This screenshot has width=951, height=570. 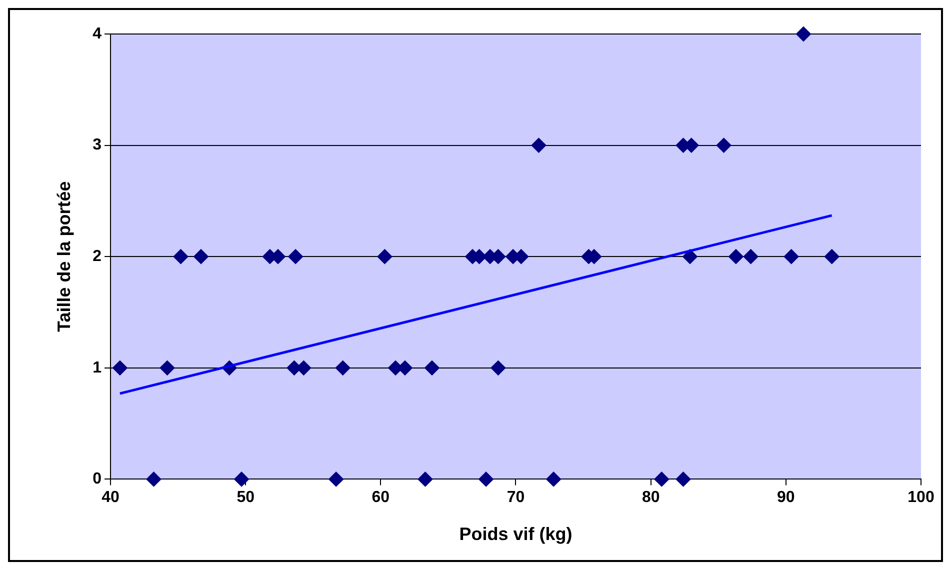 I want to click on x-tick-label: 100, so click(x=921, y=497).